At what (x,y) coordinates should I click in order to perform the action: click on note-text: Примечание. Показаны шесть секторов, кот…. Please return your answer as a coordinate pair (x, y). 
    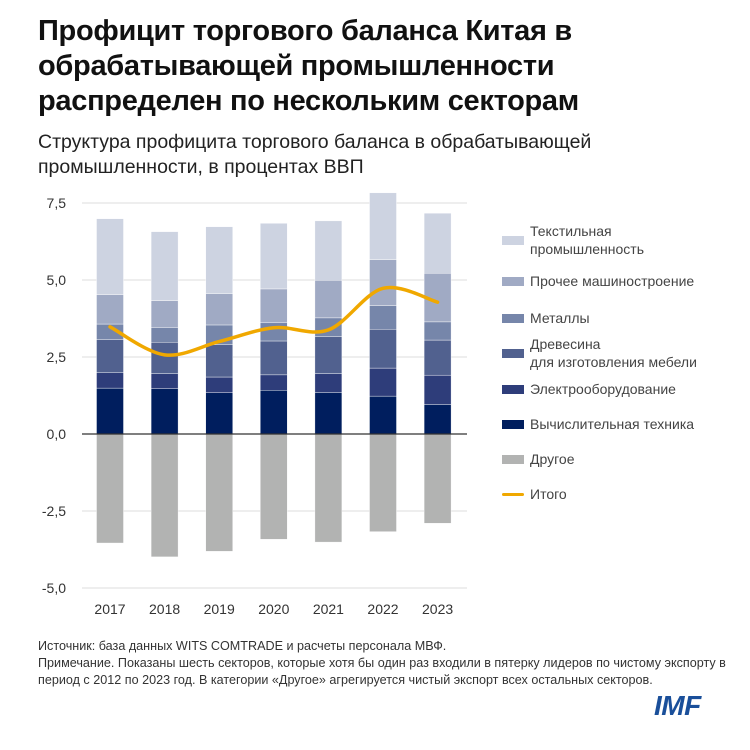
    Looking at the image, I should click on (382, 671).